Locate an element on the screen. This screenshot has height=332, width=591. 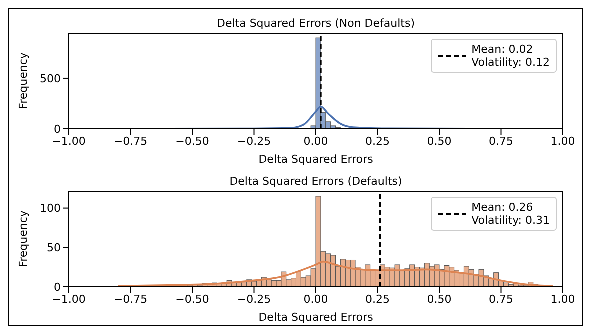
y-tick-label: 50 is located at coordinates (54, 248).